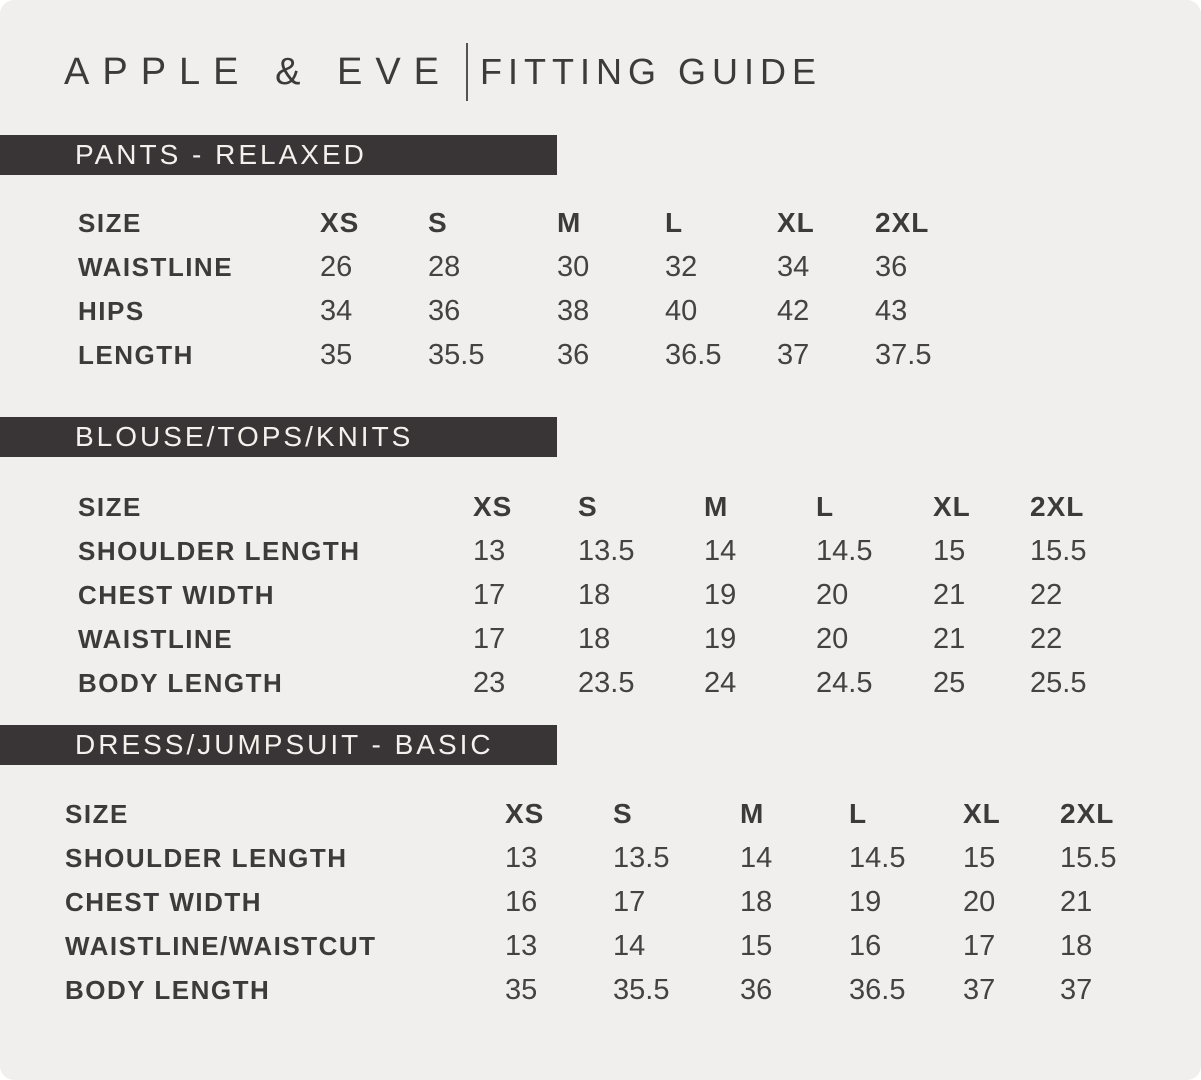  Describe the element at coordinates (793, 310) in the screenshot. I see `measure-value: 42` at that location.